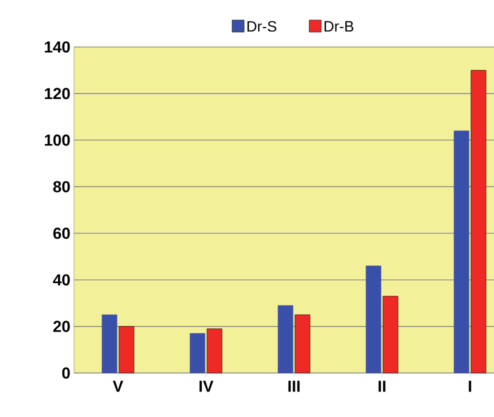  Describe the element at coordinates (57, 47) in the screenshot. I see `y-tick-label: 140` at that location.